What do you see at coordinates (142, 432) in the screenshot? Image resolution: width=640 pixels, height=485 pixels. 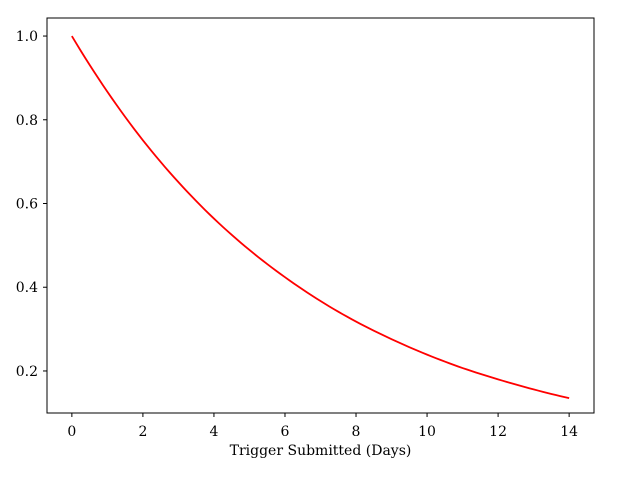 I see `x-tick-label: 2` at bounding box center [142, 432].